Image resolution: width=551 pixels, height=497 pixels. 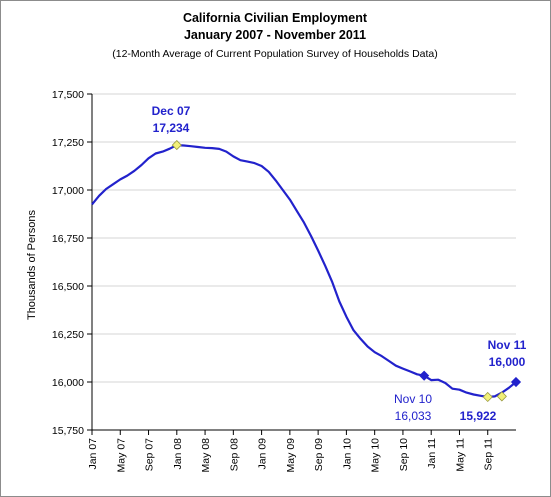 What do you see at coordinates (171, 128) in the screenshot?
I see `annotation-value: 17,234` at bounding box center [171, 128].